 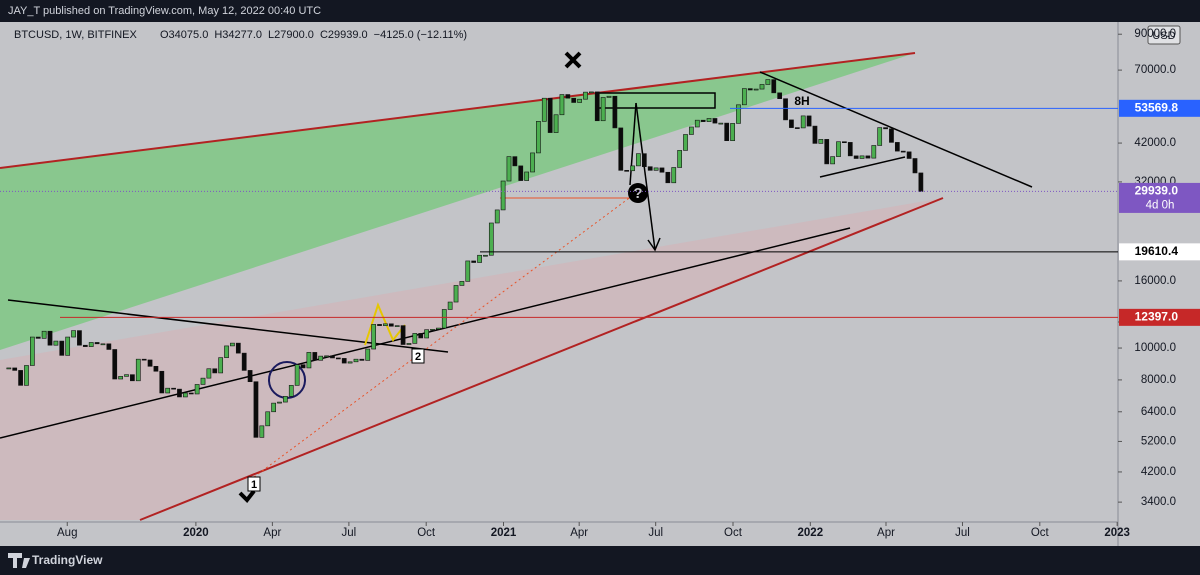 What do you see at coordinates (184, 35) in the screenshot?
I see `ohlc-value: O34075.0` at bounding box center [184, 35].